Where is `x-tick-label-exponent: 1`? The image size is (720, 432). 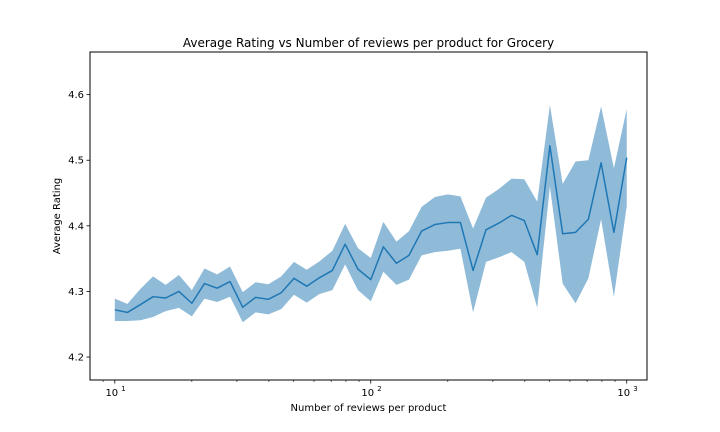 x-tick-label-exponent: 1 is located at coordinates (123, 389).